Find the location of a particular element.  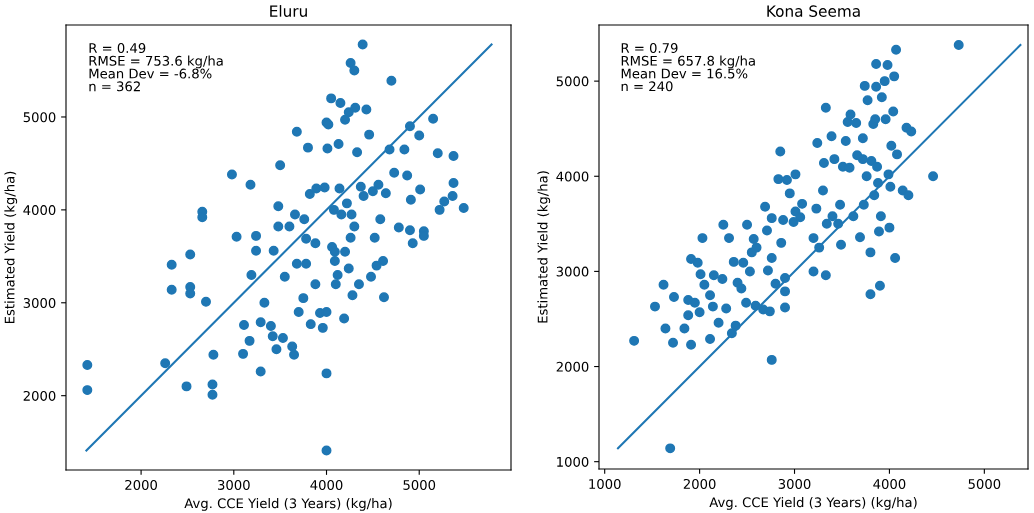

annotation: R = 0.79 is located at coordinates (649, 47).